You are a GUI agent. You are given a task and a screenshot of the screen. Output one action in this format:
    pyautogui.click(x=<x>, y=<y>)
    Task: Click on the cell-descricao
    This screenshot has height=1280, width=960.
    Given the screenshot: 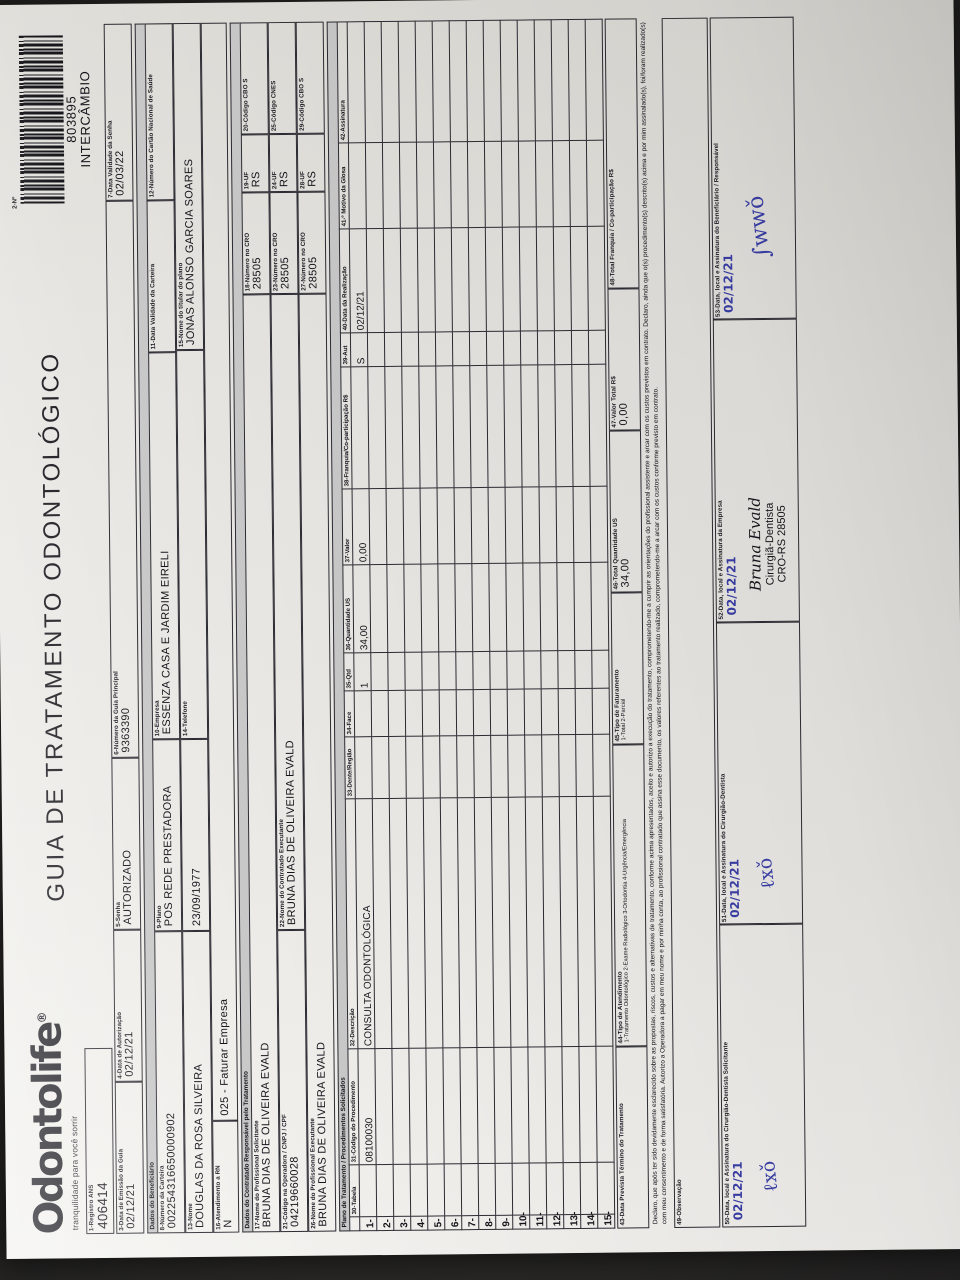 What is the action you would take?
    pyautogui.click(x=603, y=921)
    